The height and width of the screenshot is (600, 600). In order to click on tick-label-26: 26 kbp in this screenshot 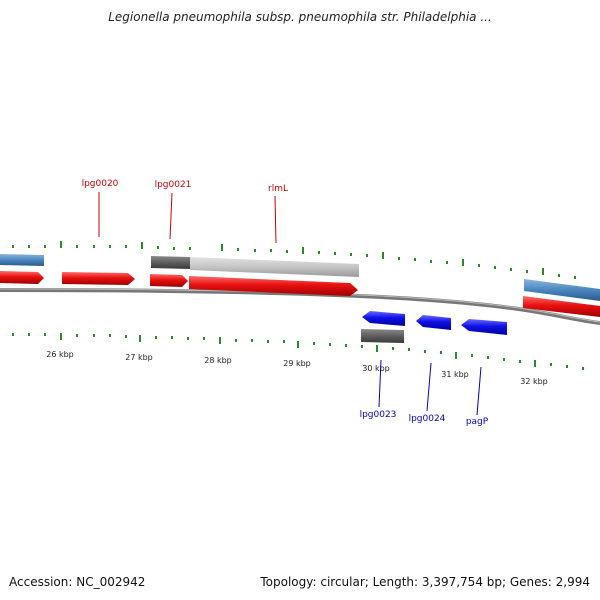, I will do `click(60, 354)`.